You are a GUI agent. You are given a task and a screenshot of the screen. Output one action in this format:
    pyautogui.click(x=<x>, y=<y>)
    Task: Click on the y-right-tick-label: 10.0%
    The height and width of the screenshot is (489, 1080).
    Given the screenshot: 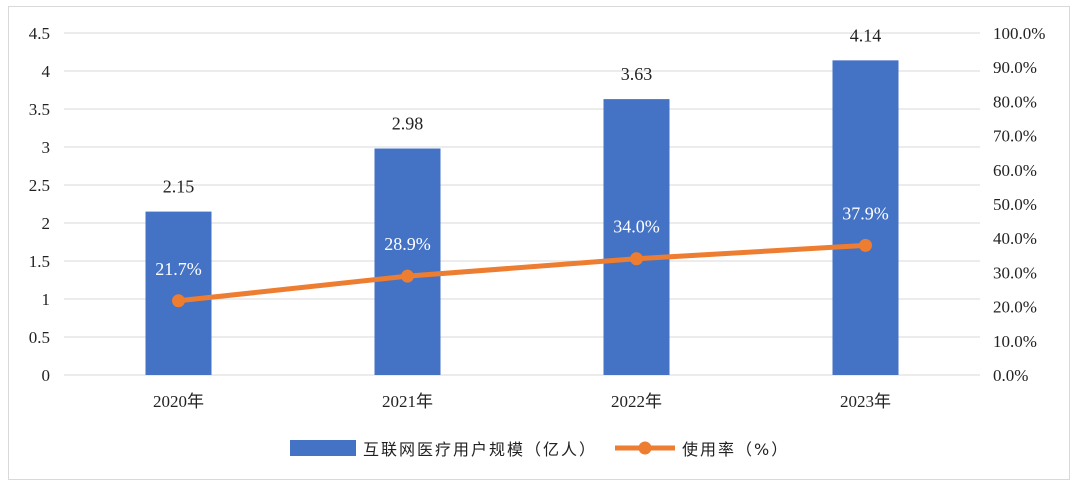 What is the action you would take?
    pyautogui.click(x=1015, y=341)
    